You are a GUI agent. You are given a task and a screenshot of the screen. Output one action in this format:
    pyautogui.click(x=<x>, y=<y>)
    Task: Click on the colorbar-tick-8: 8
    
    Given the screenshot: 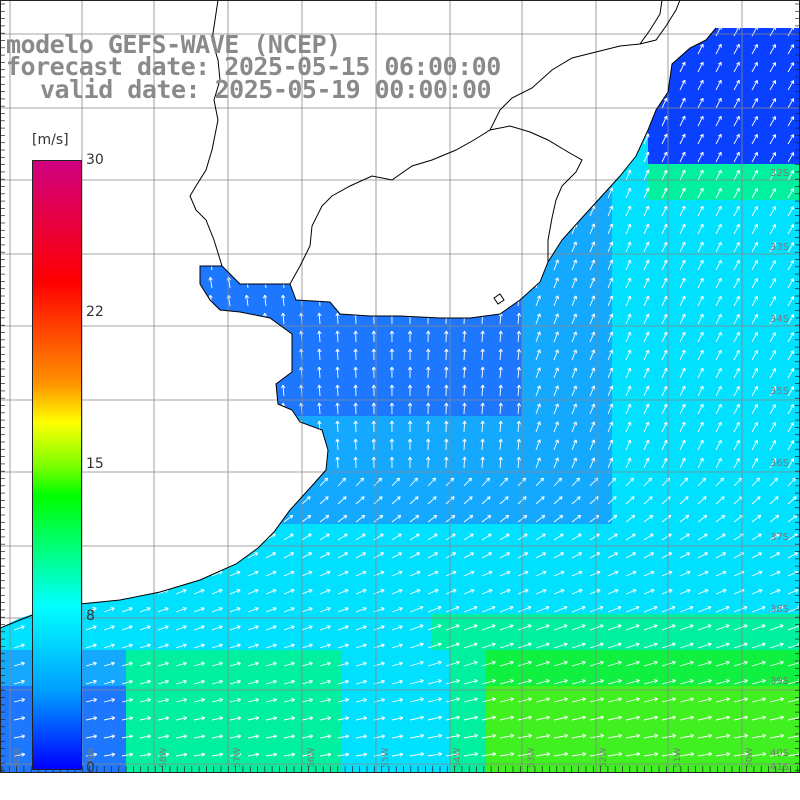 What is the action you would take?
    pyautogui.click(x=90, y=616)
    